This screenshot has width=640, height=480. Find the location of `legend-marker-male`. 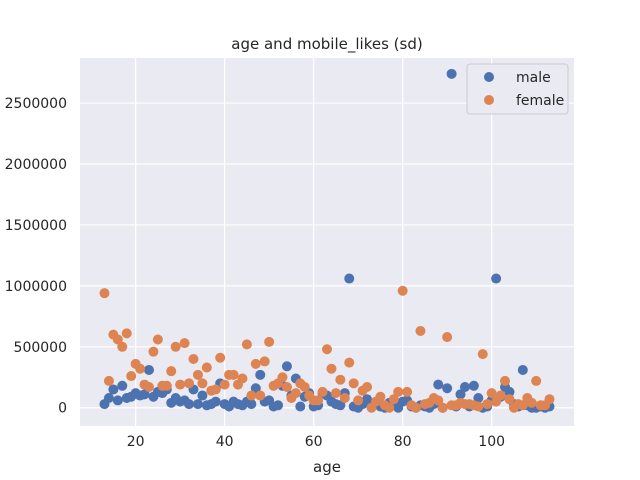

legend-marker-male is located at coordinates (489, 77).